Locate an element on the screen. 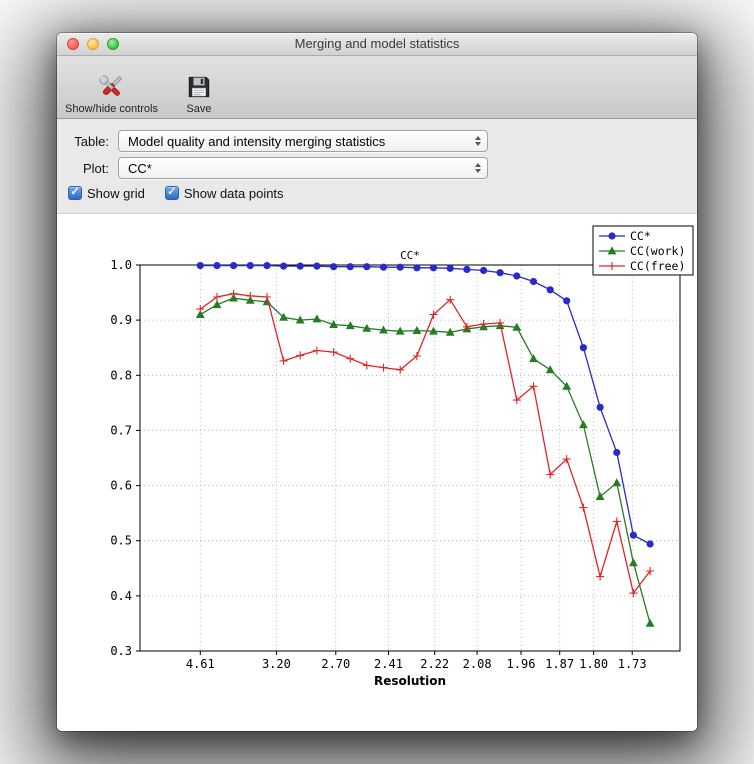 The height and width of the screenshot is (764, 754). plot-row: Plot: CC* is located at coordinates (377, 168).